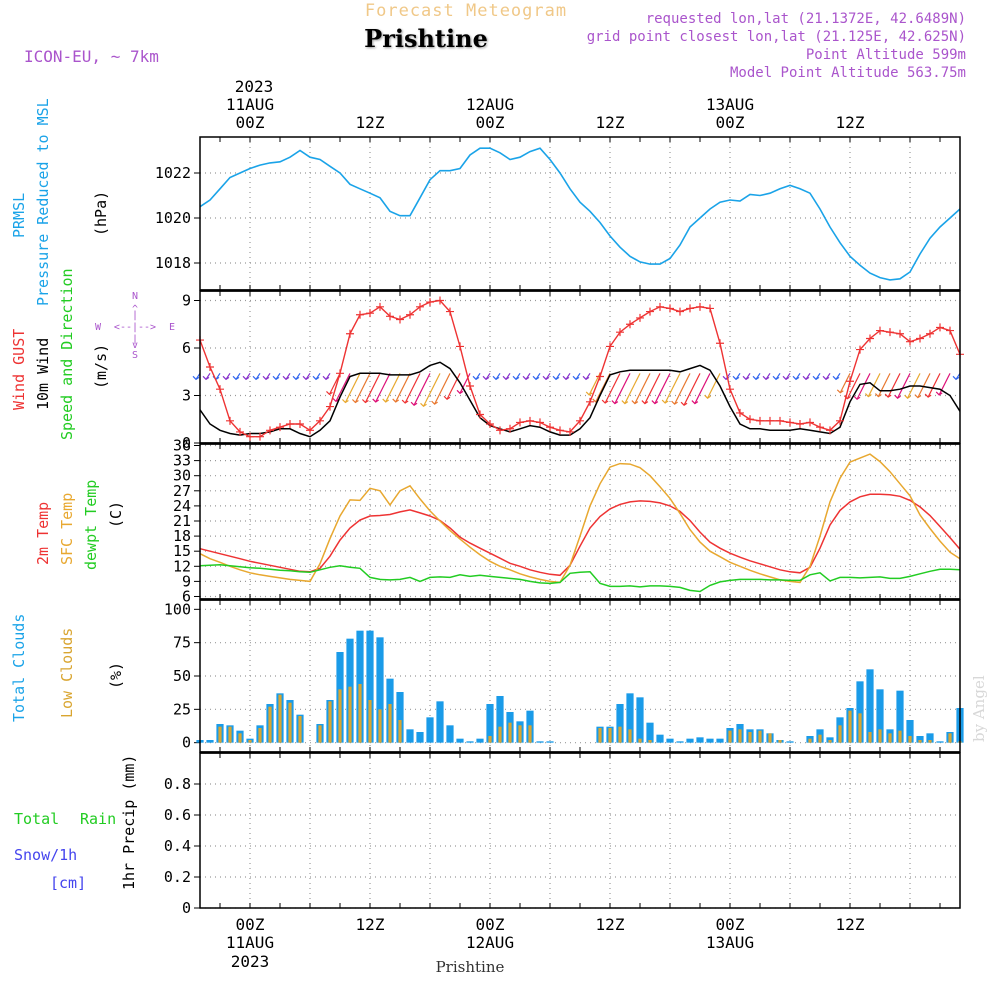 The width and height of the screenshot is (1000, 1000). What do you see at coordinates (19, 215) in the screenshot?
I see `pressure-label-1: PRMSL` at bounding box center [19, 215].